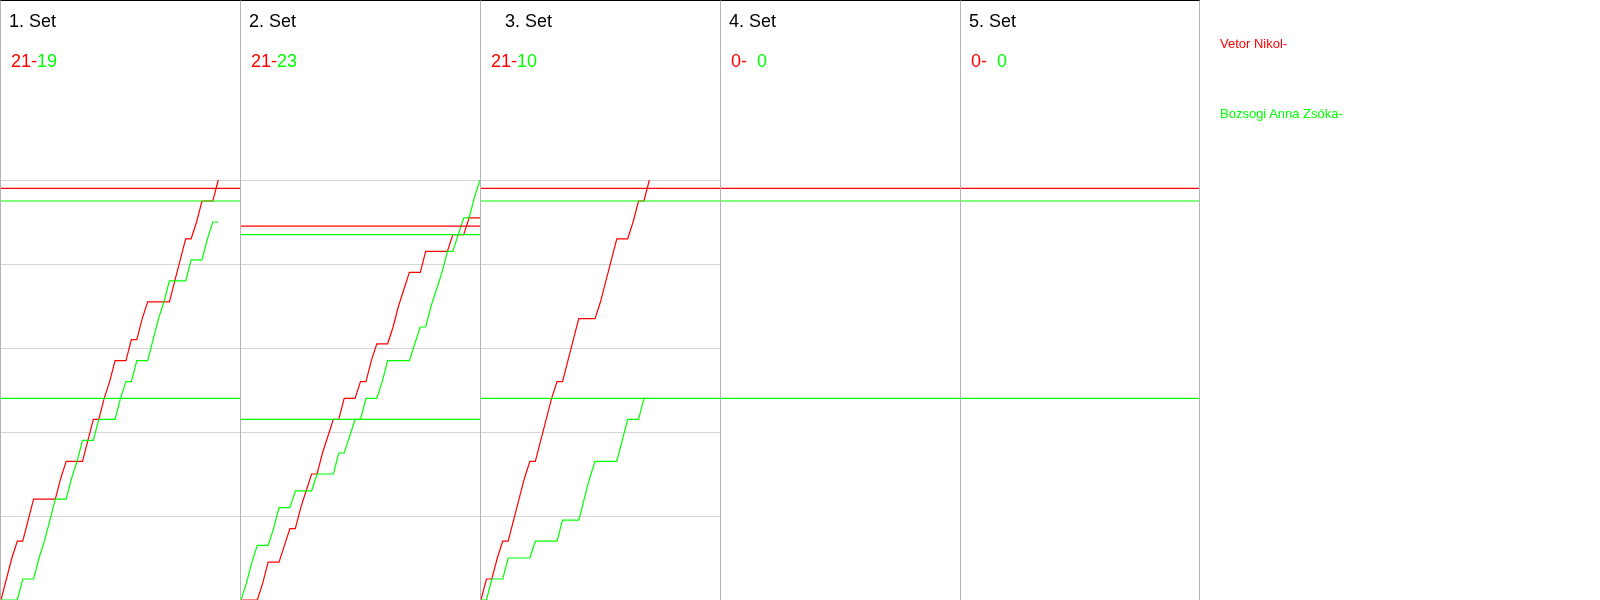 The height and width of the screenshot is (600, 1600). I want to click on text: Vetor Nikol-, so click(1254, 43).